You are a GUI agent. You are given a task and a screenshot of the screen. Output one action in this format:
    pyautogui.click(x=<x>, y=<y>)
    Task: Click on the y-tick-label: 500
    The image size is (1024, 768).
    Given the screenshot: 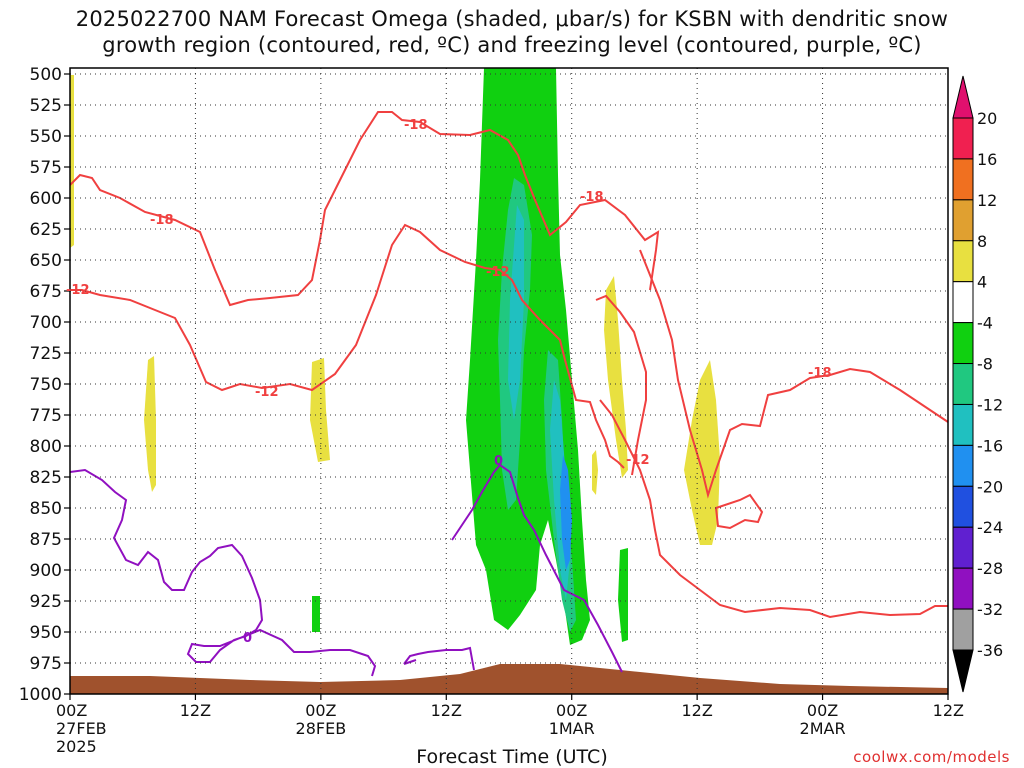 What is the action you would take?
    pyautogui.click(x=46, y=75)
    